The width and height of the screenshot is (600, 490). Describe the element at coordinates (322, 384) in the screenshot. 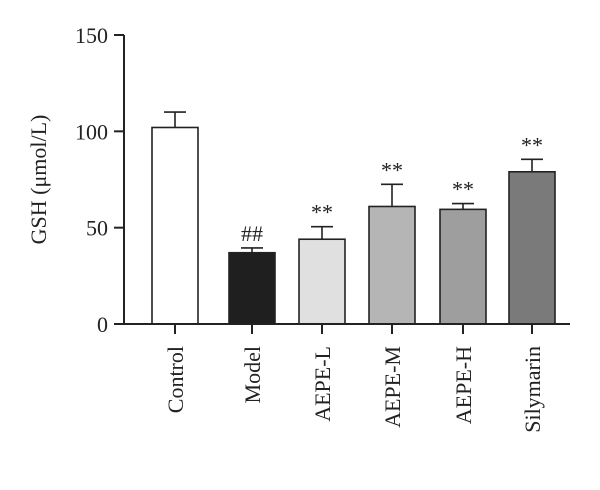

I see `x-tick-label: AEPE-L` at that location.